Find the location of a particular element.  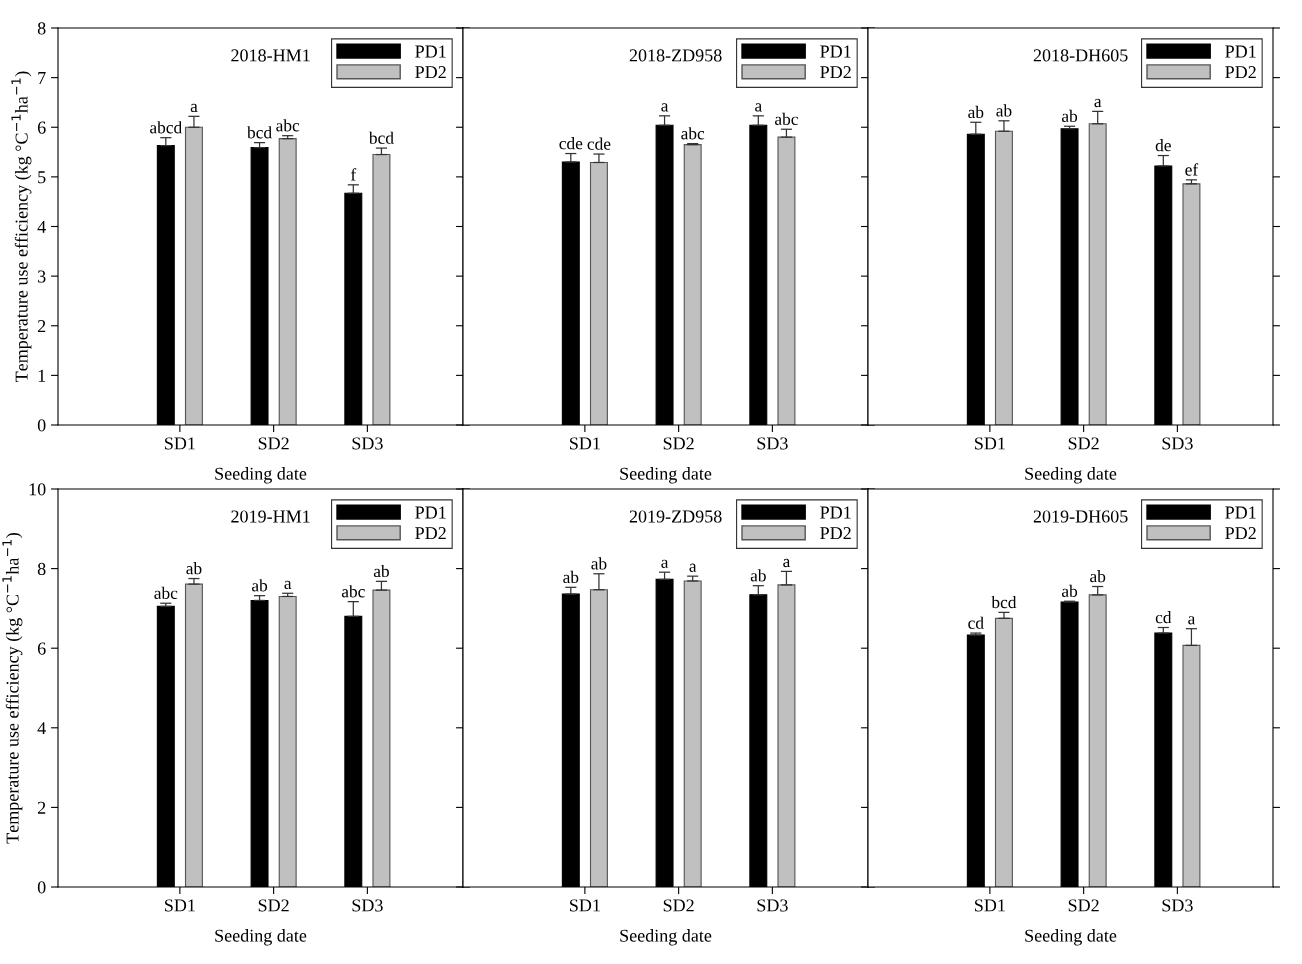

data-label: de is located at coordinates (1163, 145).